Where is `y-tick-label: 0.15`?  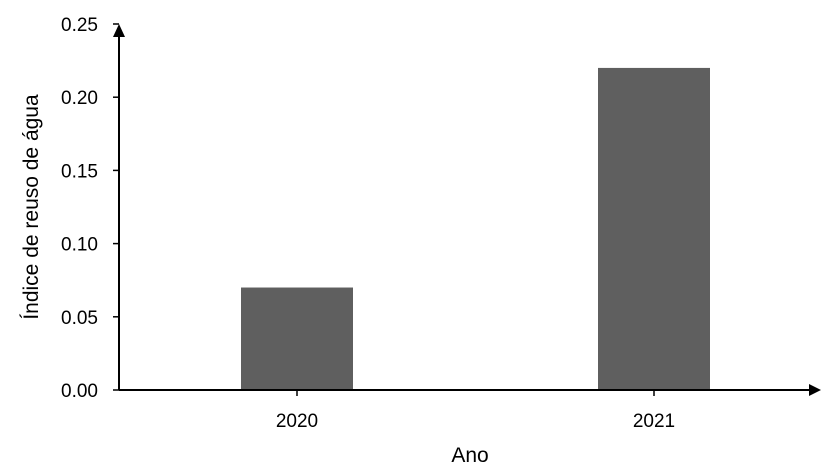 y-tick-label: 0.15 is located at coordinates (79, 171).